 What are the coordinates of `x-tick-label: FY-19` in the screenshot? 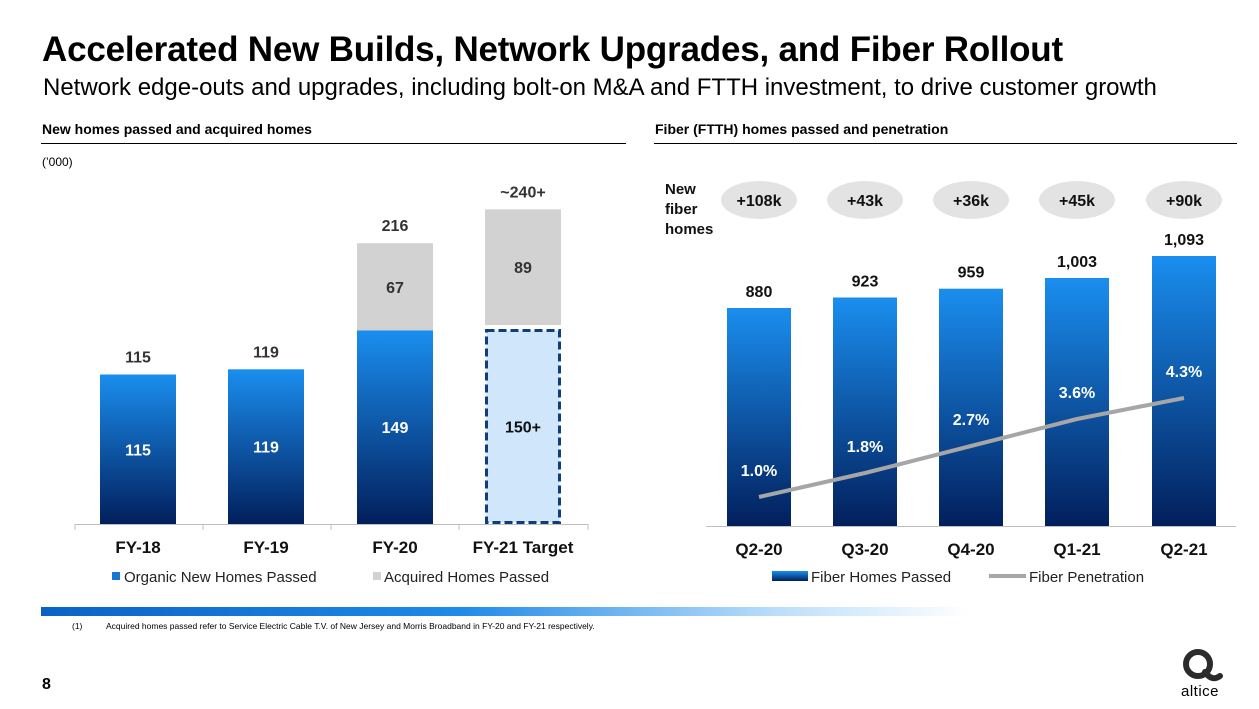 It's located at (265, 547).